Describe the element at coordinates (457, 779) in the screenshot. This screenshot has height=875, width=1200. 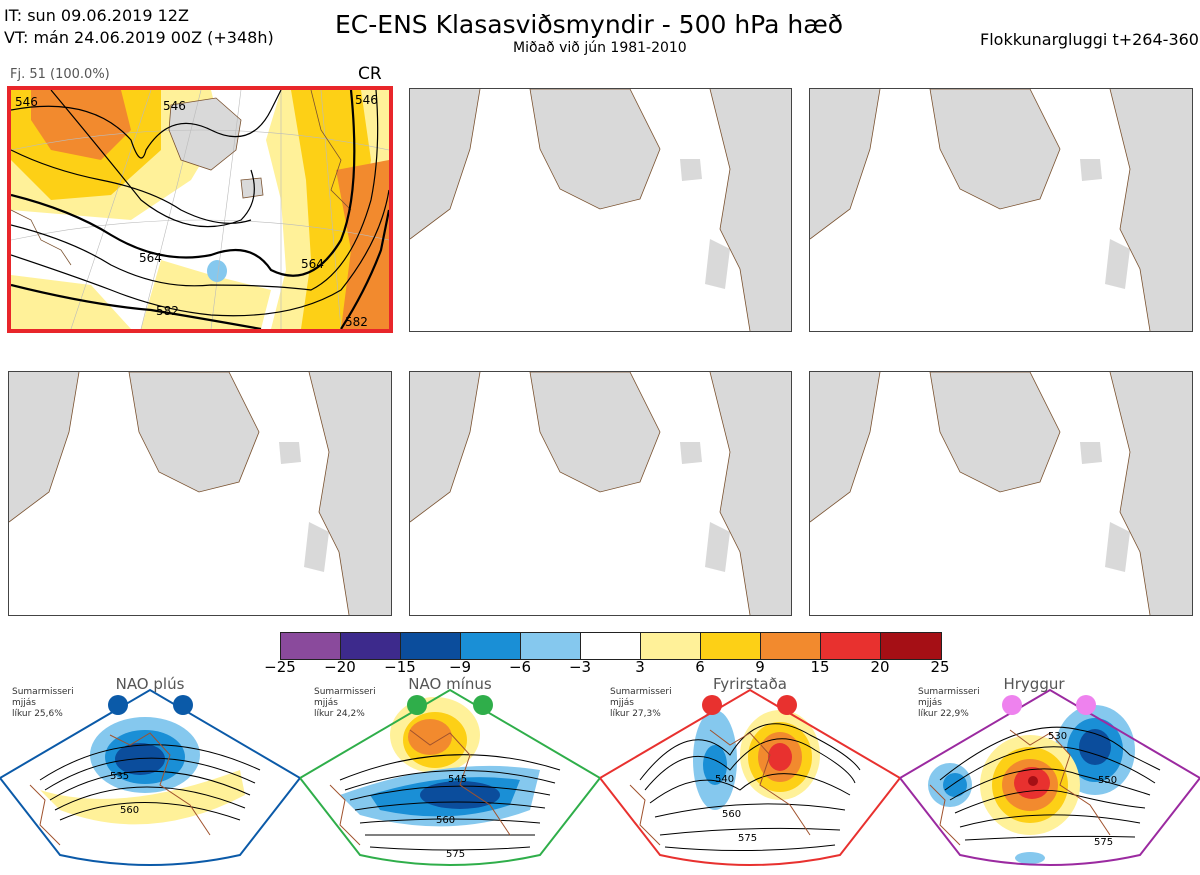
I see `contour-label: 545` at that location.